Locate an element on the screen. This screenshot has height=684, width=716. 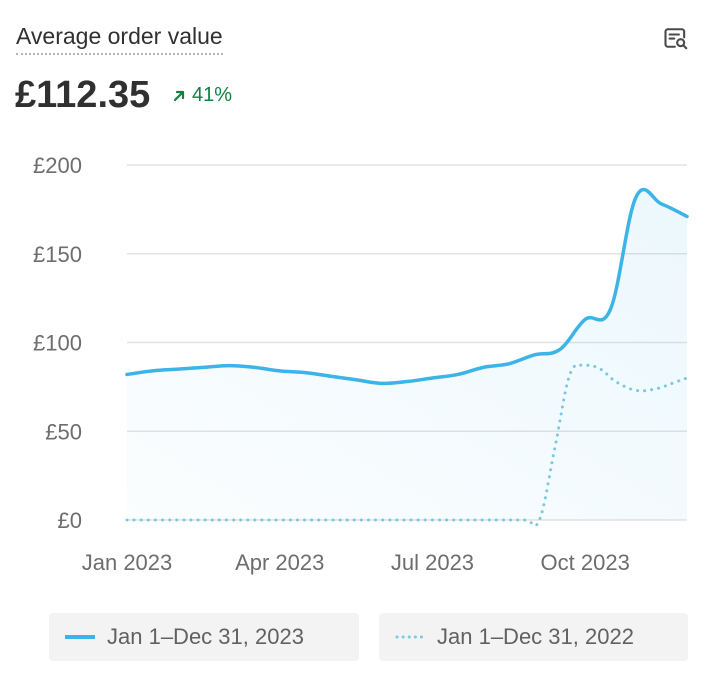
explore-data-button is located at coordinates (676, 38).